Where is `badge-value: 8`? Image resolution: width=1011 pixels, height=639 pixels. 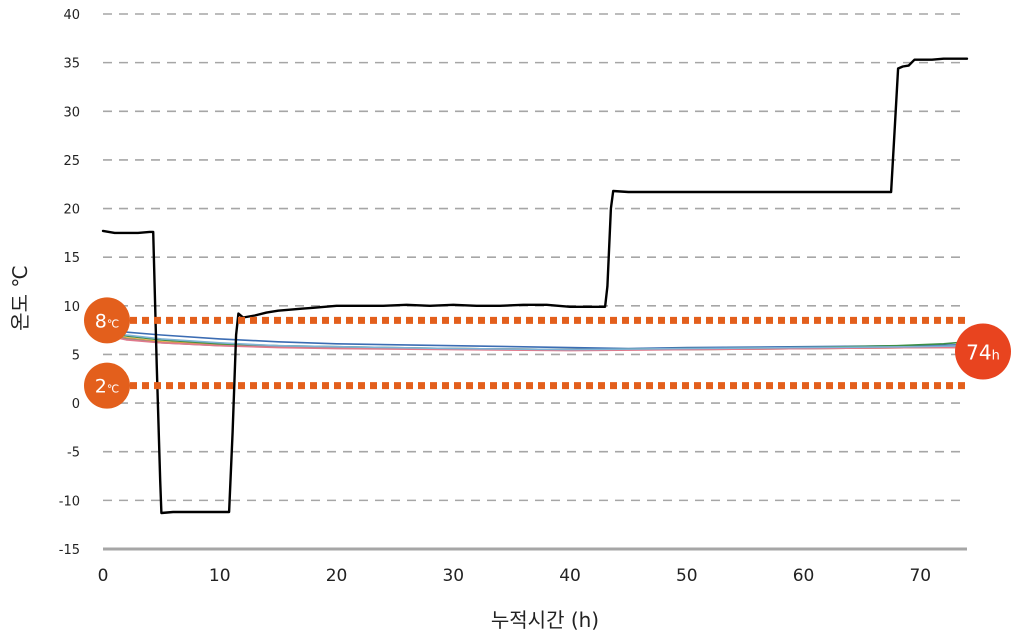 badge-value: 8 is located at coordinates (101, 321).